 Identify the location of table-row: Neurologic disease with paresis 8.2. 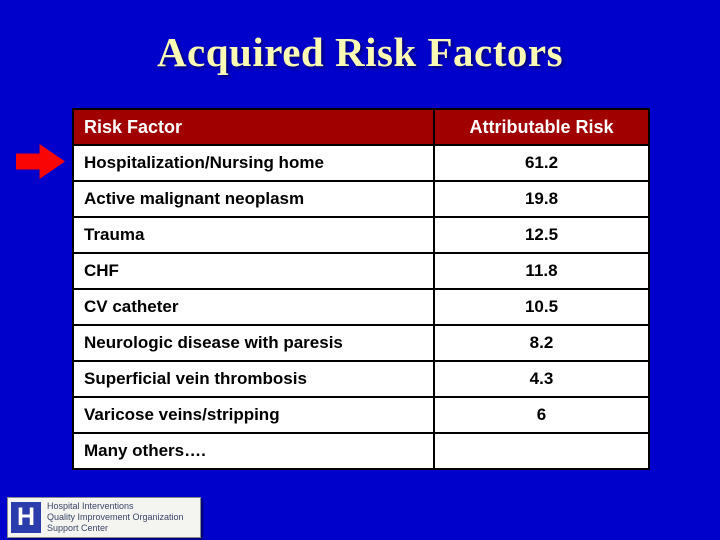
(361, 343).